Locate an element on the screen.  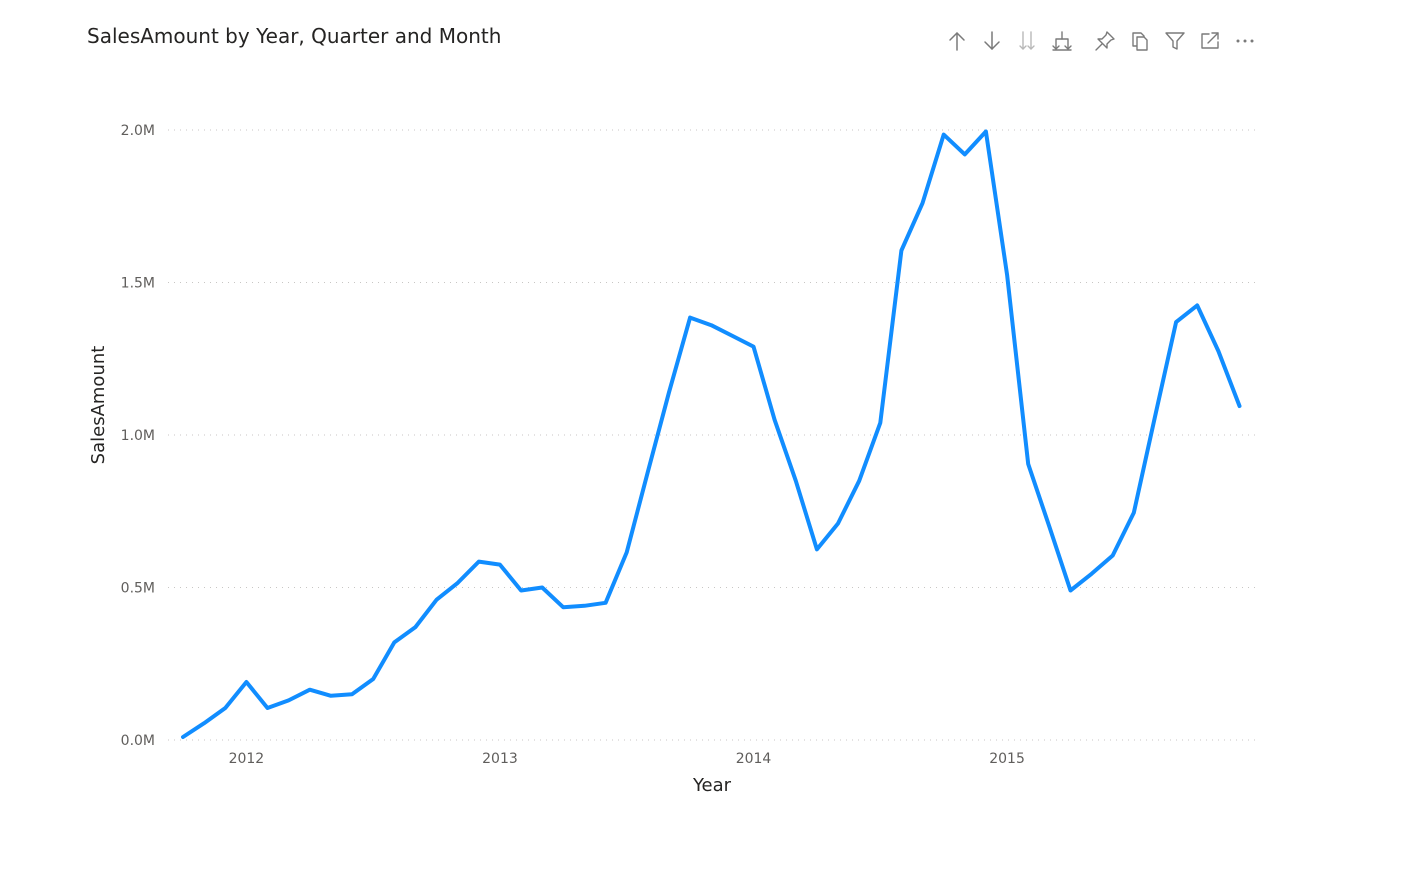
pin-icon is located at coordinates (1105, 41).